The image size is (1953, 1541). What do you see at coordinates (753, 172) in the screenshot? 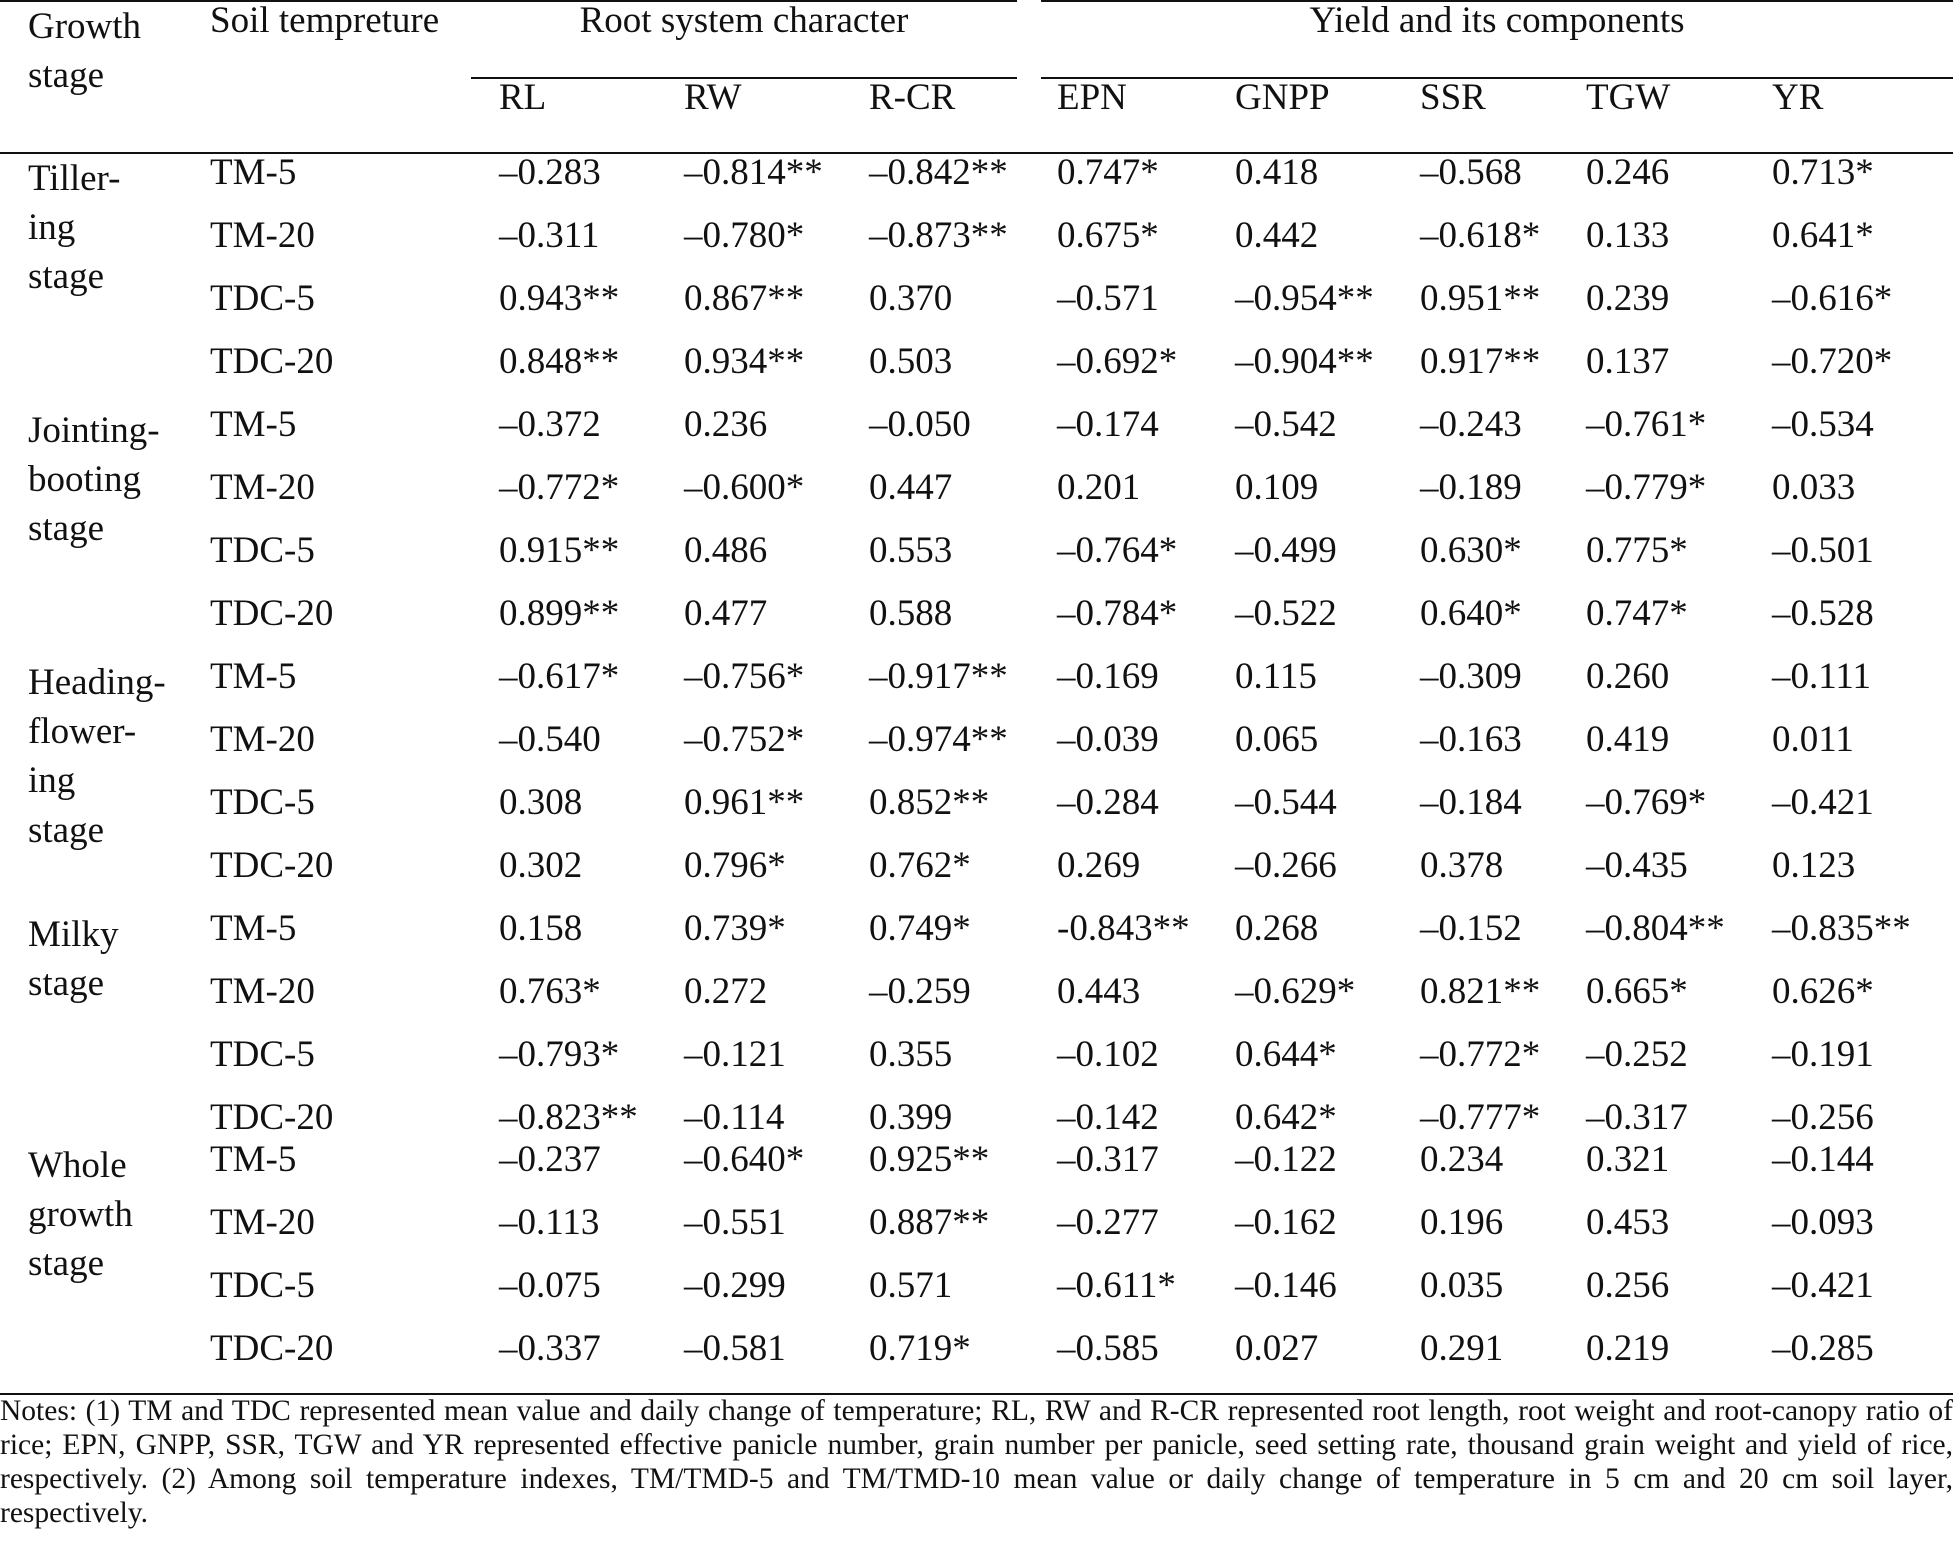
I see `value-cell-rw: –0.814**` at bounding box center [753, 172].